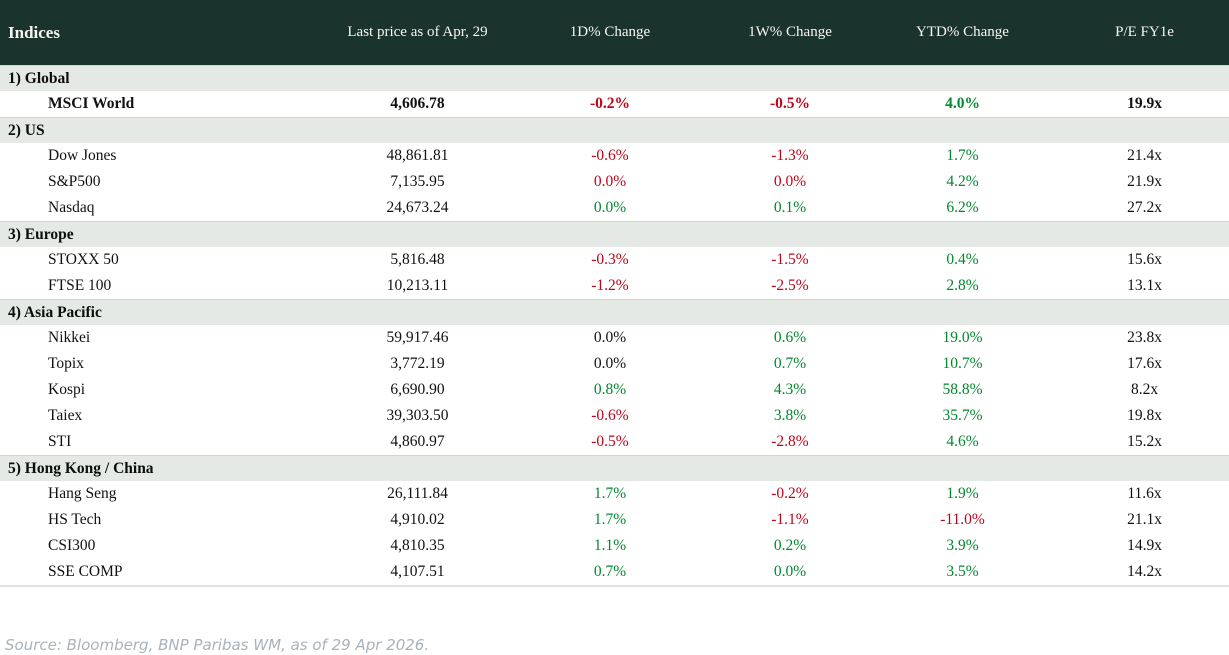 The height and width of the screenshot is (655, 1229). I want to click on table-row: SSE COMP 4,107.51 0.7% 0.0% 3.5% 14.2x, so click(614, 572).